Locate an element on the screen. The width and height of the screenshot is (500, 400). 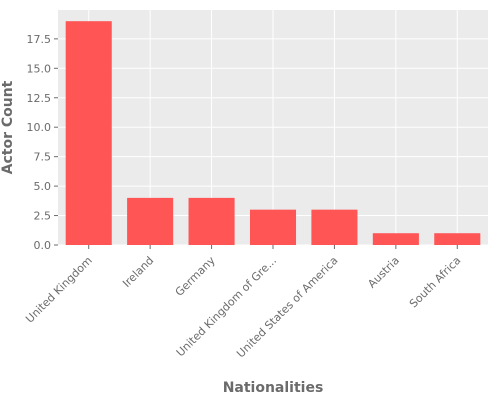
x-tick-label: Austria is located at coordinates (383, 272).